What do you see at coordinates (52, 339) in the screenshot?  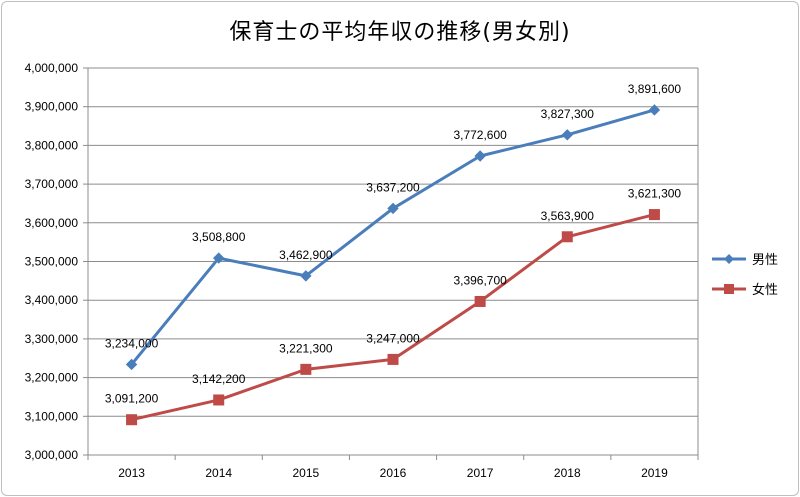 I see `y-tick-label: 3,300,000` at bounding box center [52, 339].